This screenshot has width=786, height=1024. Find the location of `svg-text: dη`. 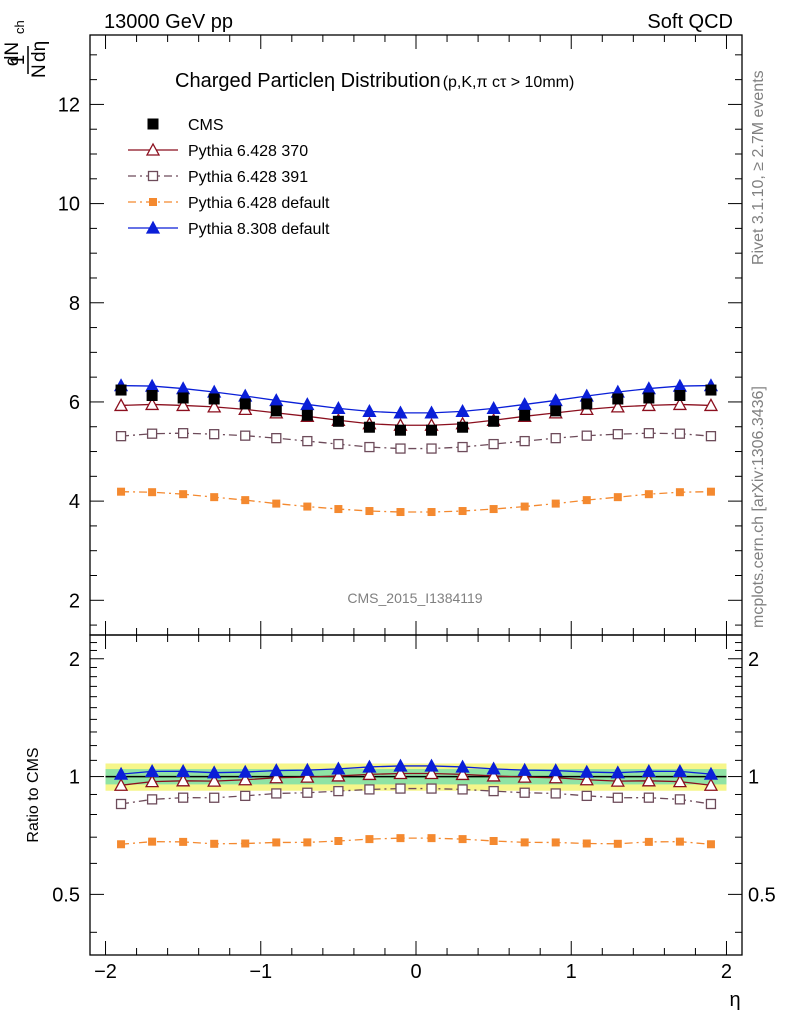

svg-text: dη is located at coordinates (39, 51).